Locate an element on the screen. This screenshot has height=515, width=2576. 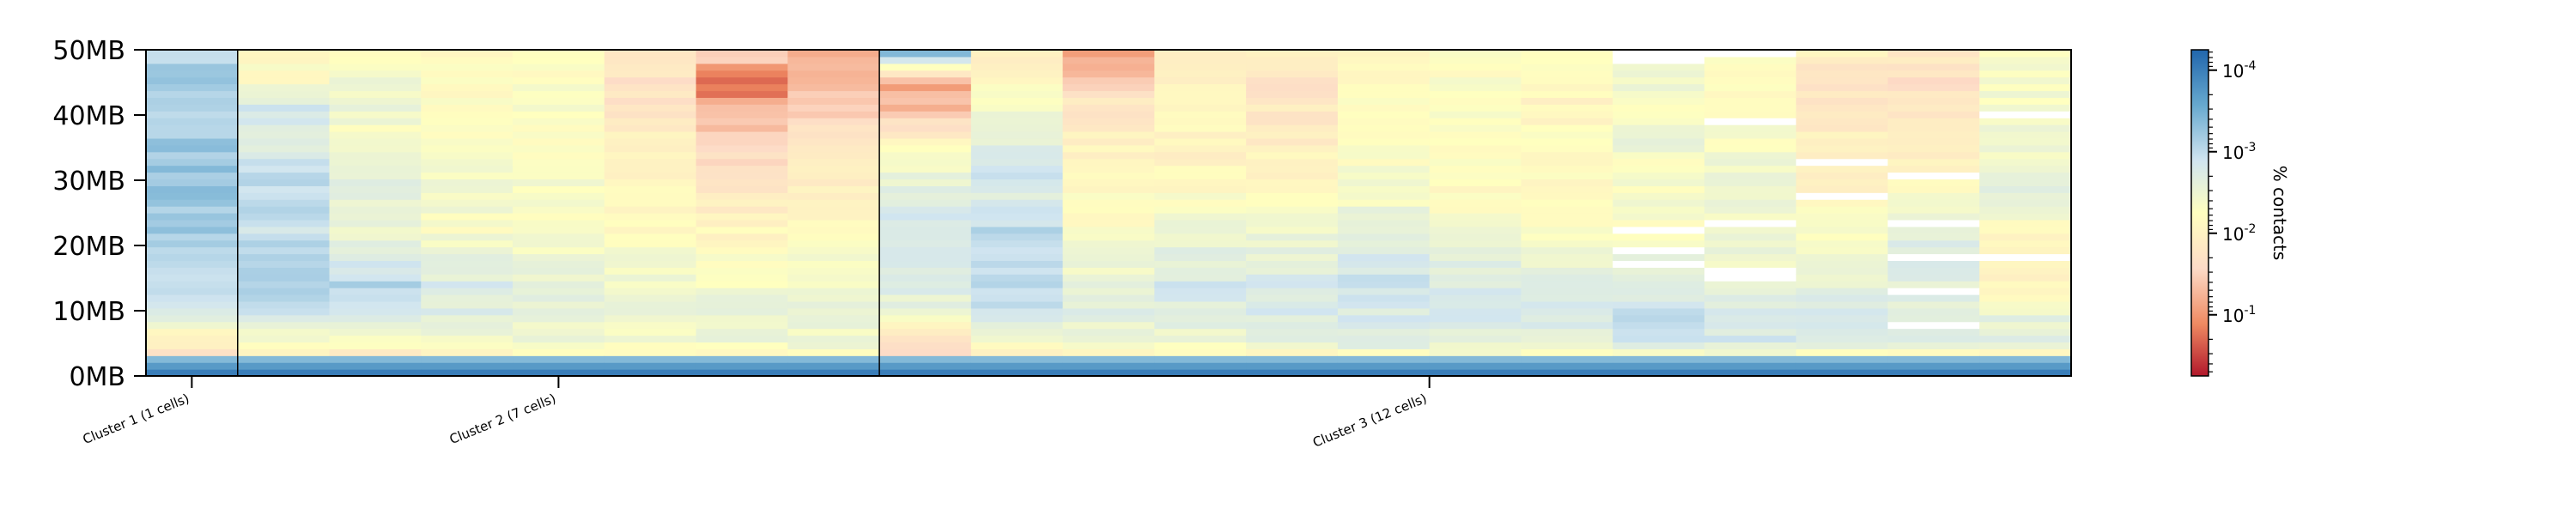
y-tick-label: 0MB is located at coordinates (97, 377).